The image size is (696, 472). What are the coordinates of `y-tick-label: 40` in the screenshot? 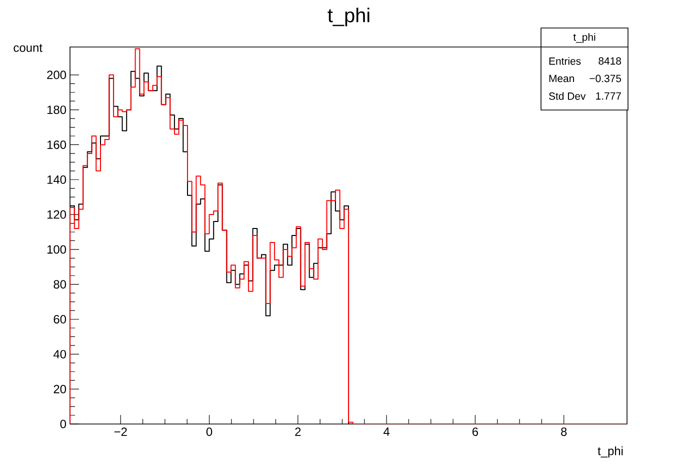 It's located at (59, 354).